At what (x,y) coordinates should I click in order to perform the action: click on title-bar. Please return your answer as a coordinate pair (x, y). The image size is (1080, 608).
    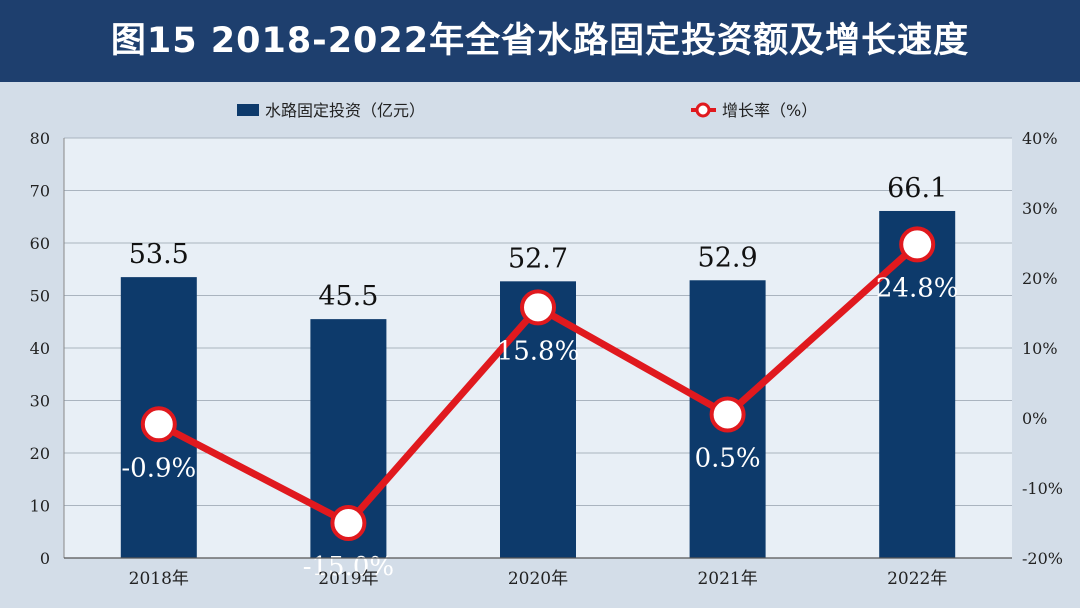
    Looking at the image, I should click on (540, 41).